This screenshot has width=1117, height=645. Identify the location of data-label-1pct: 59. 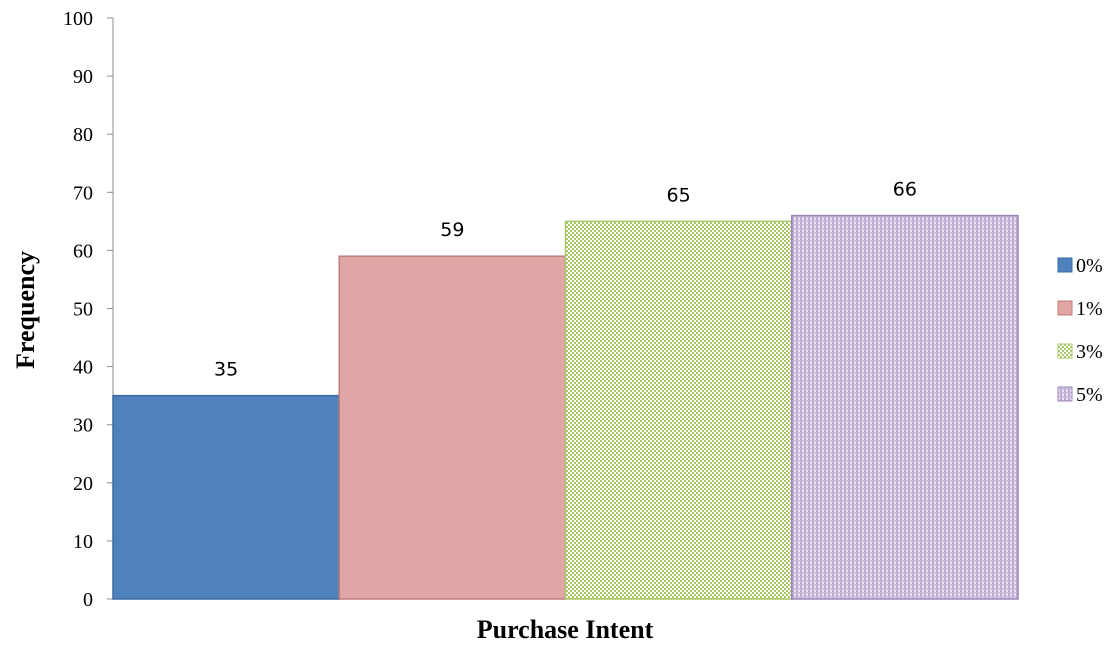
(452, 230).